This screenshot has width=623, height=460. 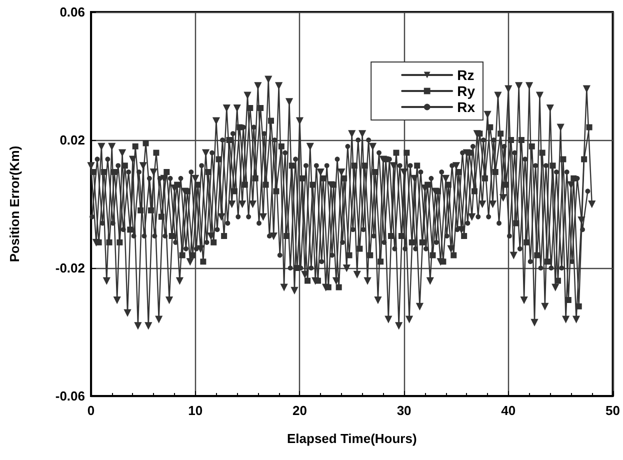 I want to click on y-tick-label: 0.06, so click(x=72, y=12).